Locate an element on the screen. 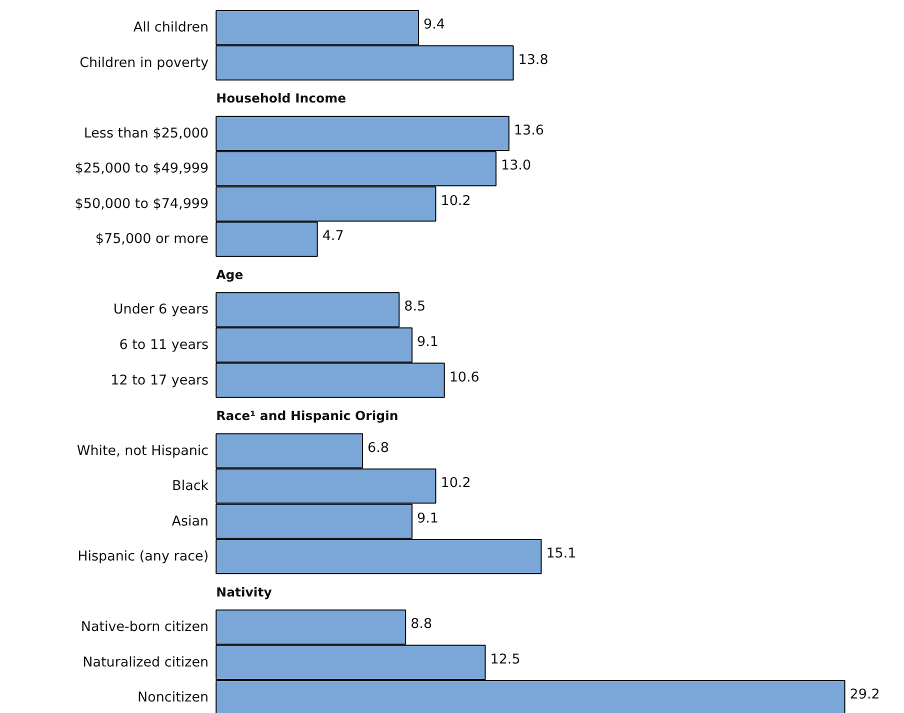 This screenshot has width=904, height=713. y-tick-label: 6 to 11 years is located at coordinates (164, 345).